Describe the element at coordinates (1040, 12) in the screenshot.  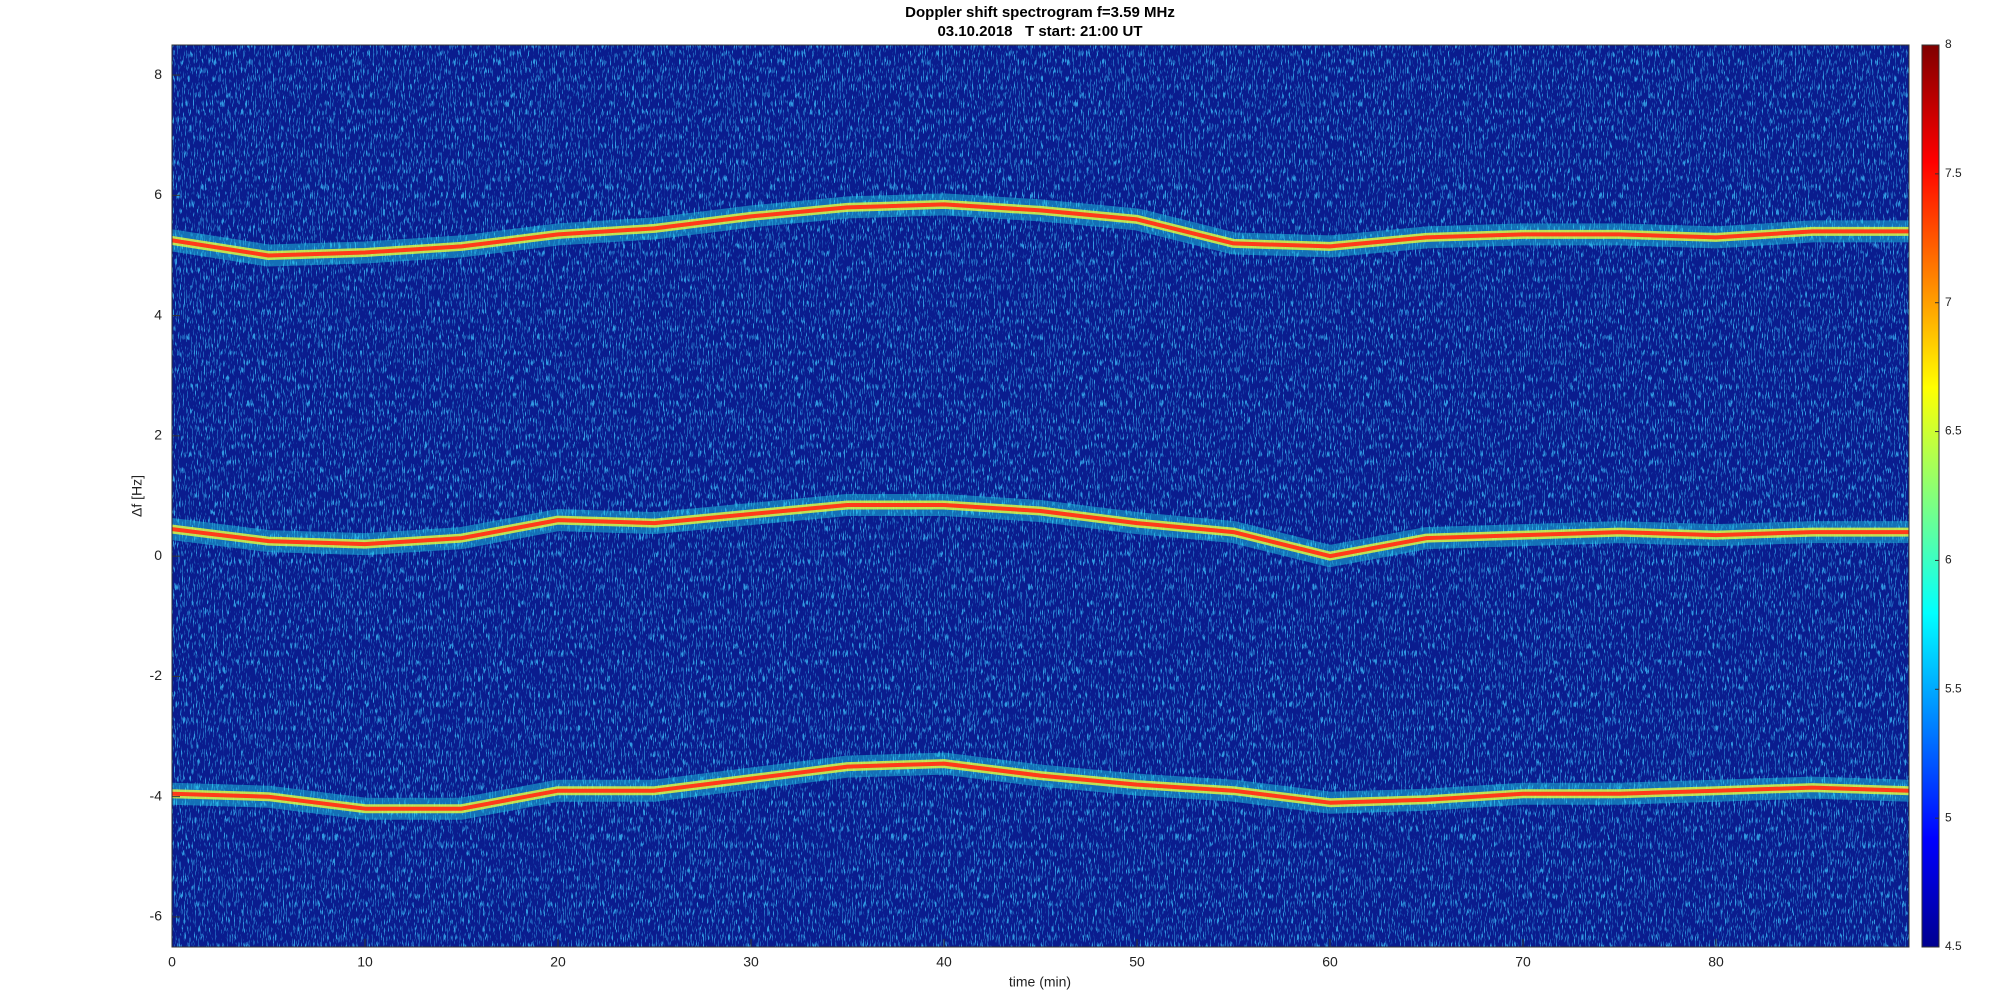
I see `chart-title: Doppler shift spectrogram f=3.59 MHz` at that location.